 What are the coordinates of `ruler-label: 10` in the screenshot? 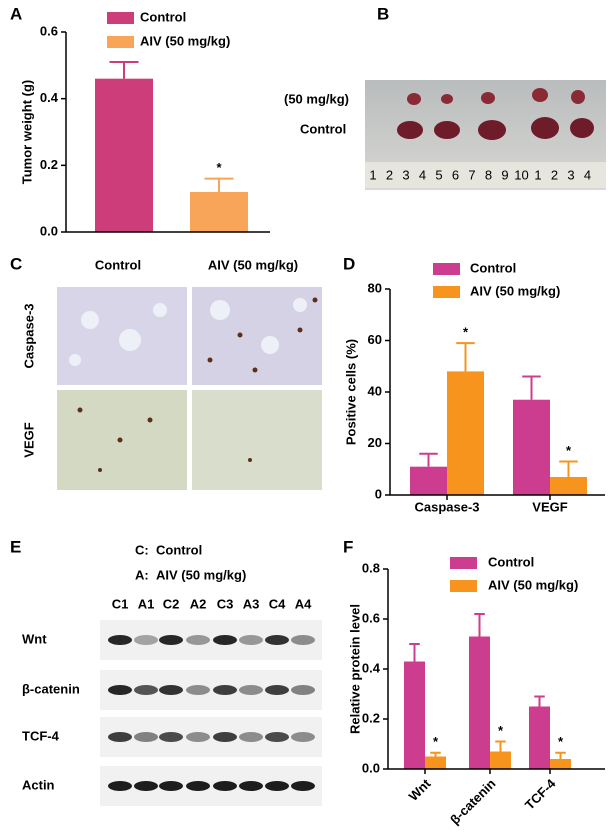 It's located at (521, 174).